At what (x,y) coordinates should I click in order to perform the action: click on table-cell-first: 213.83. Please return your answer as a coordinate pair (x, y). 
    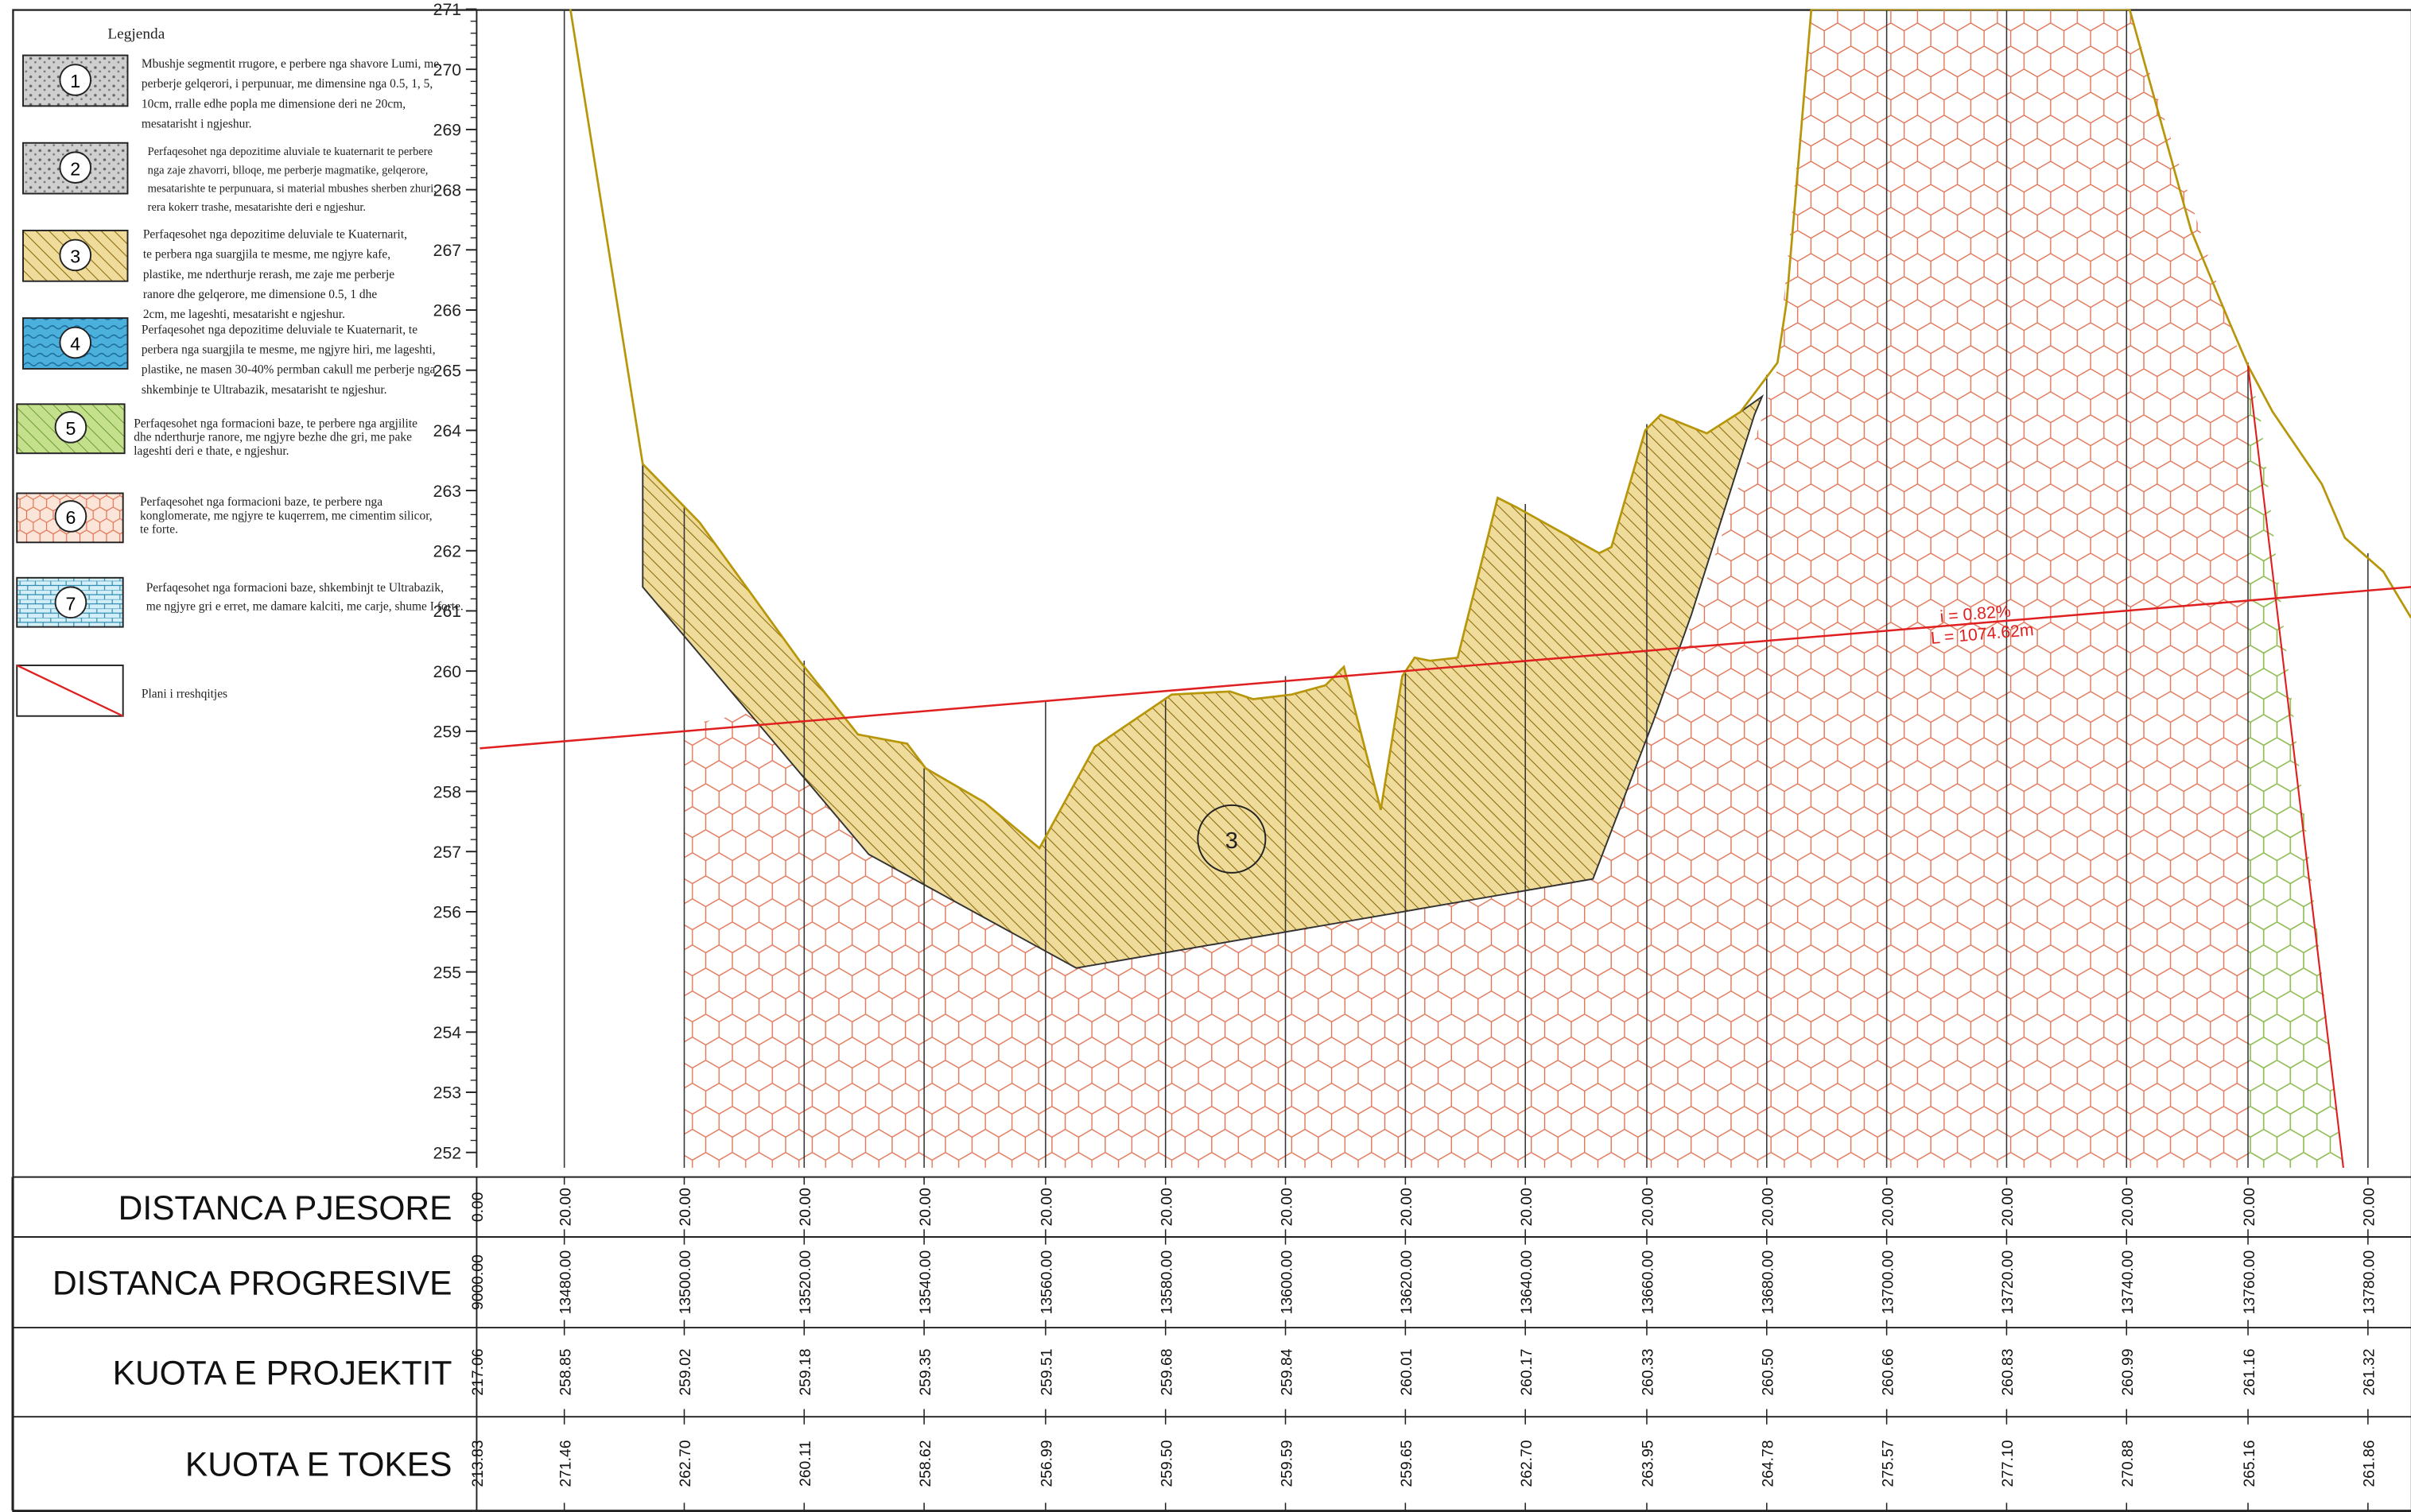
    Looking at the image, I should click on (478, 1463).